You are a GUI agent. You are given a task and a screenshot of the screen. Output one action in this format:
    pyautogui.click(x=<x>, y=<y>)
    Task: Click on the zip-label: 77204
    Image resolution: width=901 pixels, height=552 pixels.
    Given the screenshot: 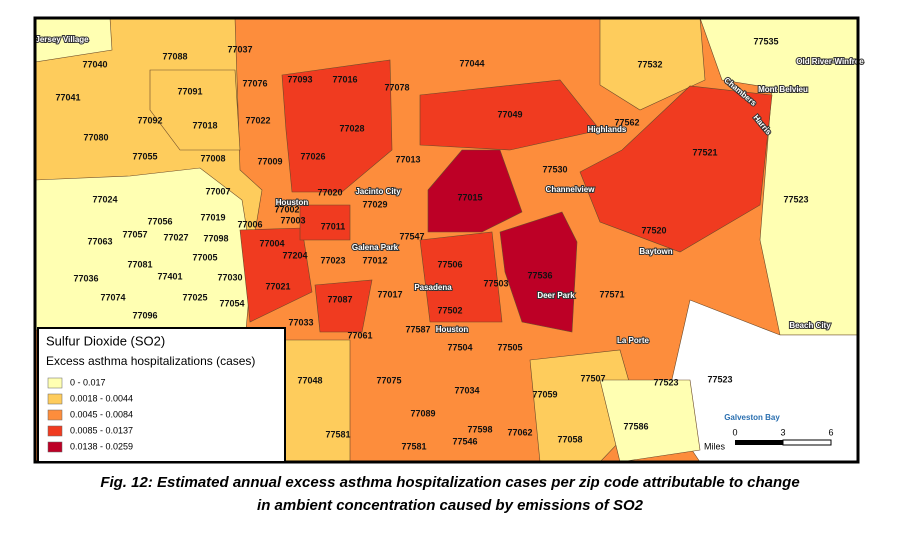 What is the action you would take?
    pyautogui.click(x=294, y=255)
    